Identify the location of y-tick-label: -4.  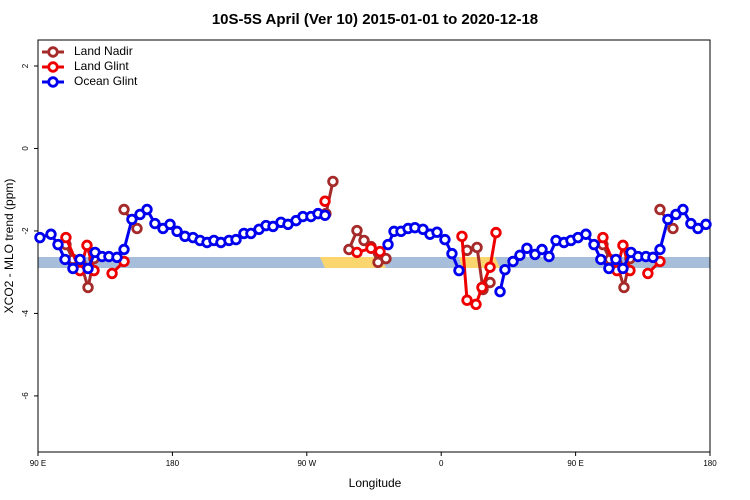
(25, 313).